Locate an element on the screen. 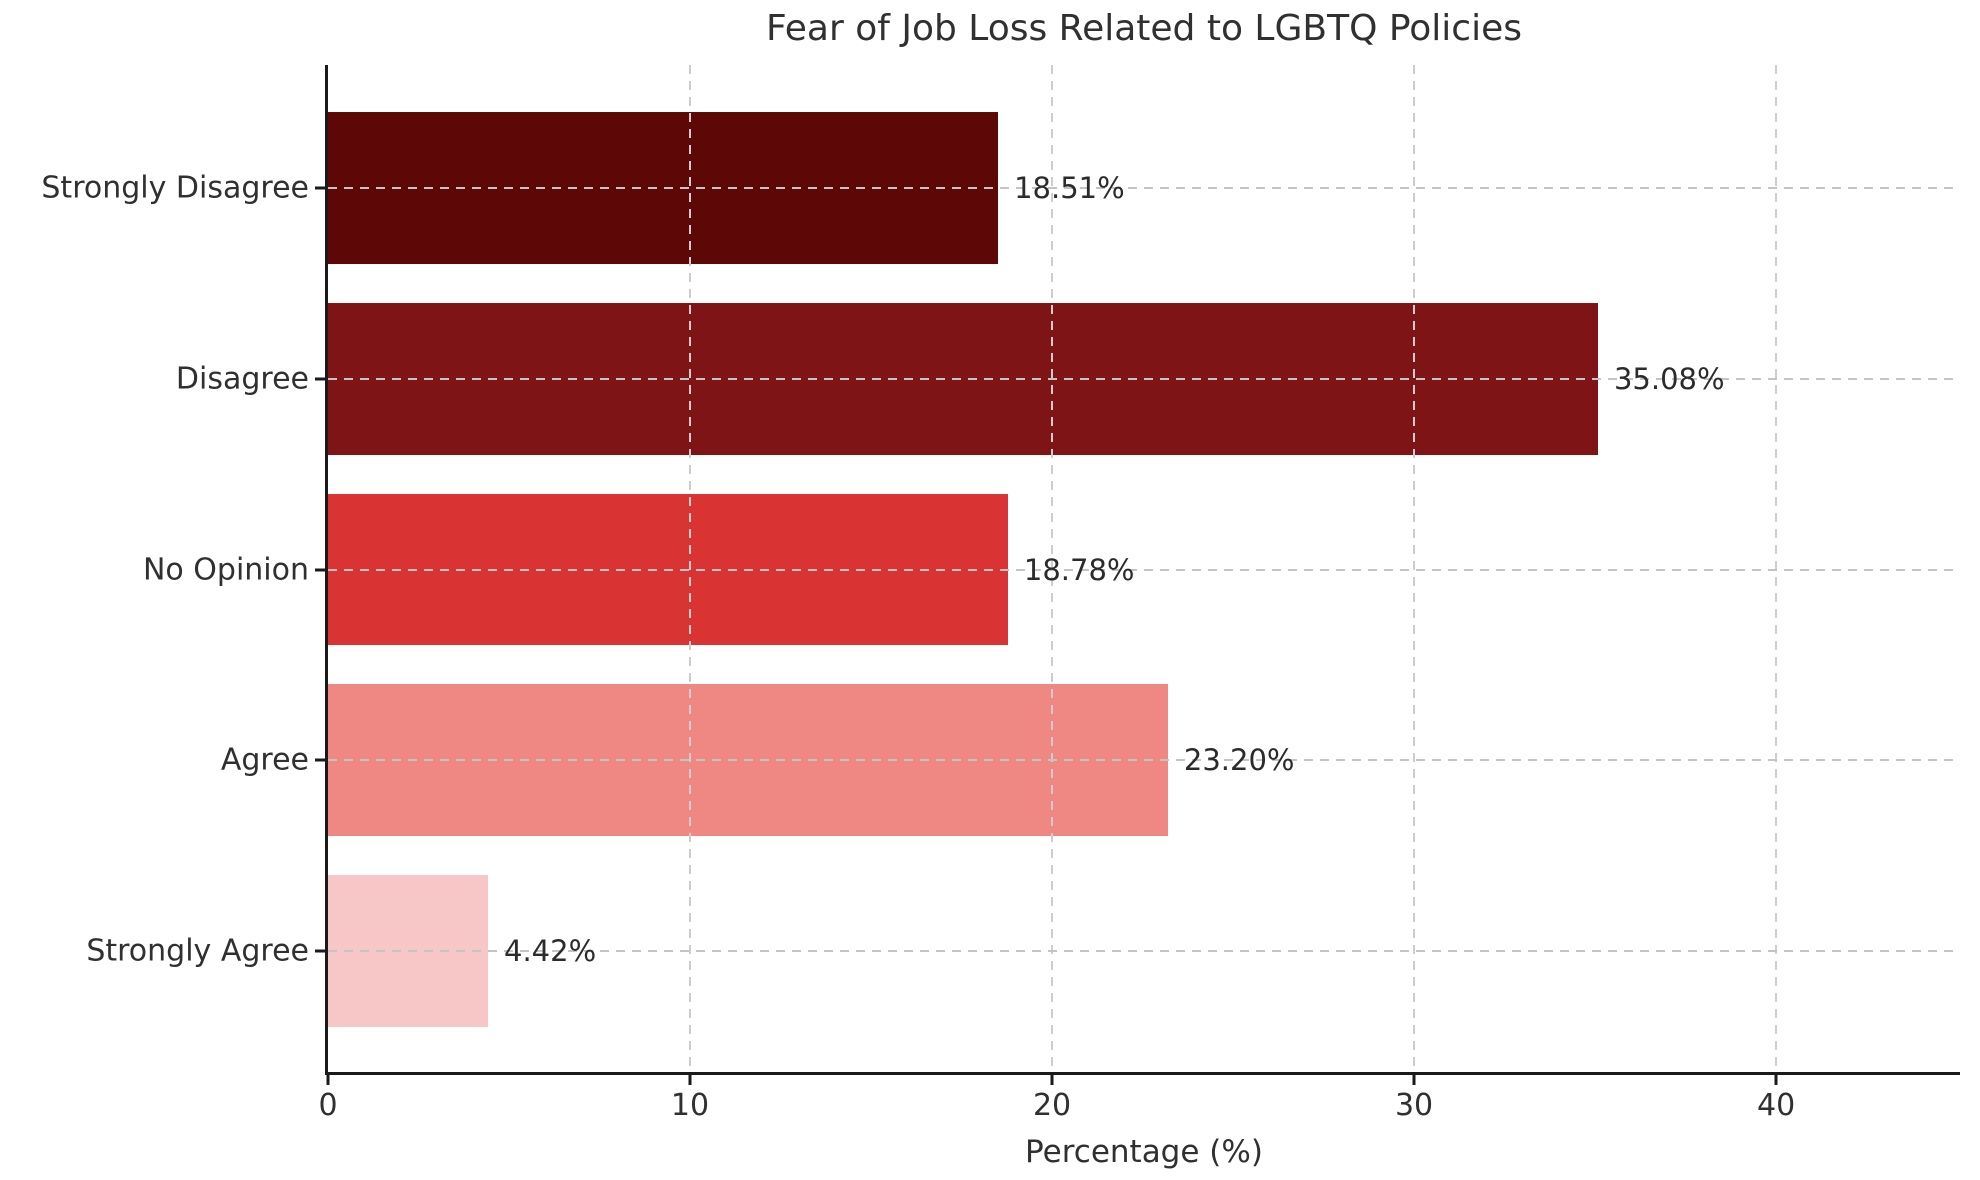  y-category-label: Agree is located at coordinates (264, 760).